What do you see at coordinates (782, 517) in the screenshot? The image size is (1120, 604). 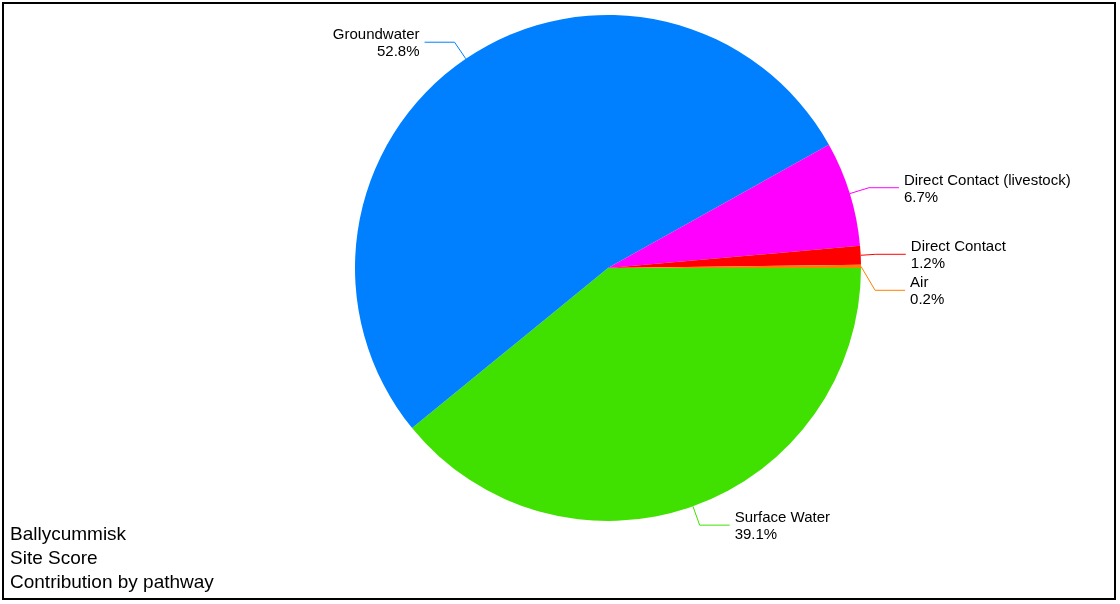 I see `slice-label: Surface Water` at bounding box center [782, 517].